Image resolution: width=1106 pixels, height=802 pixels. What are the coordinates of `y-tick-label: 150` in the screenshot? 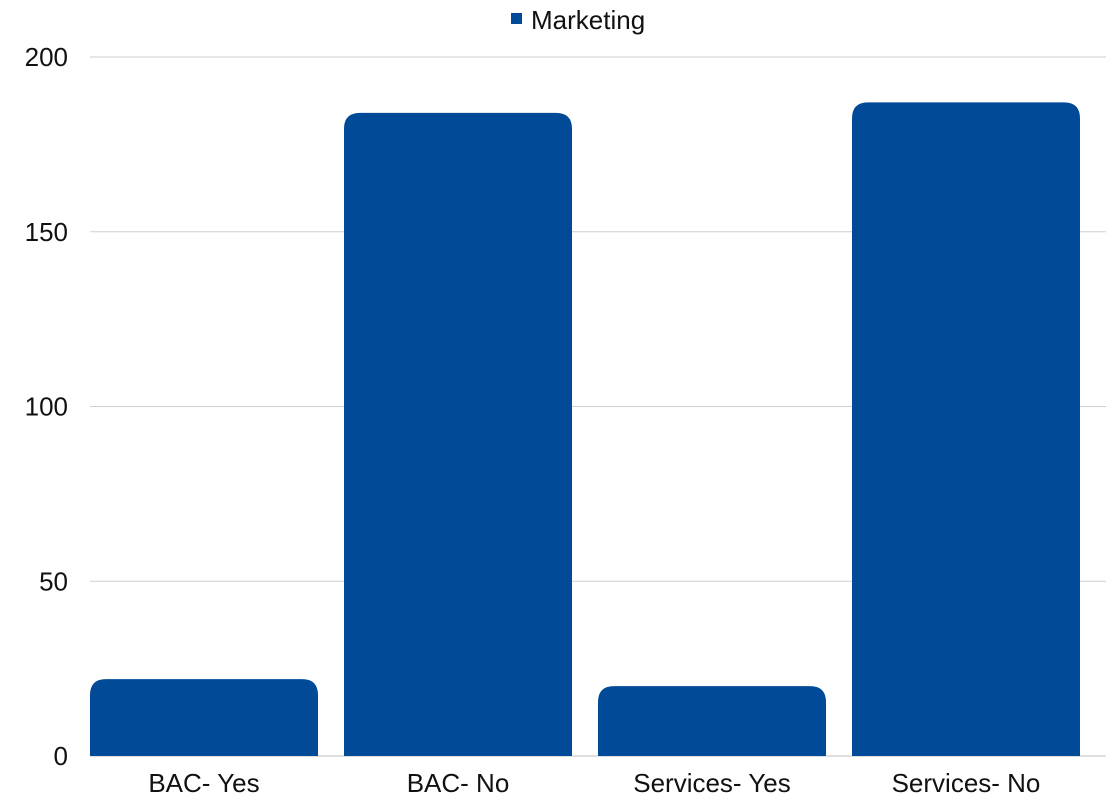 It's located at (46, 232).